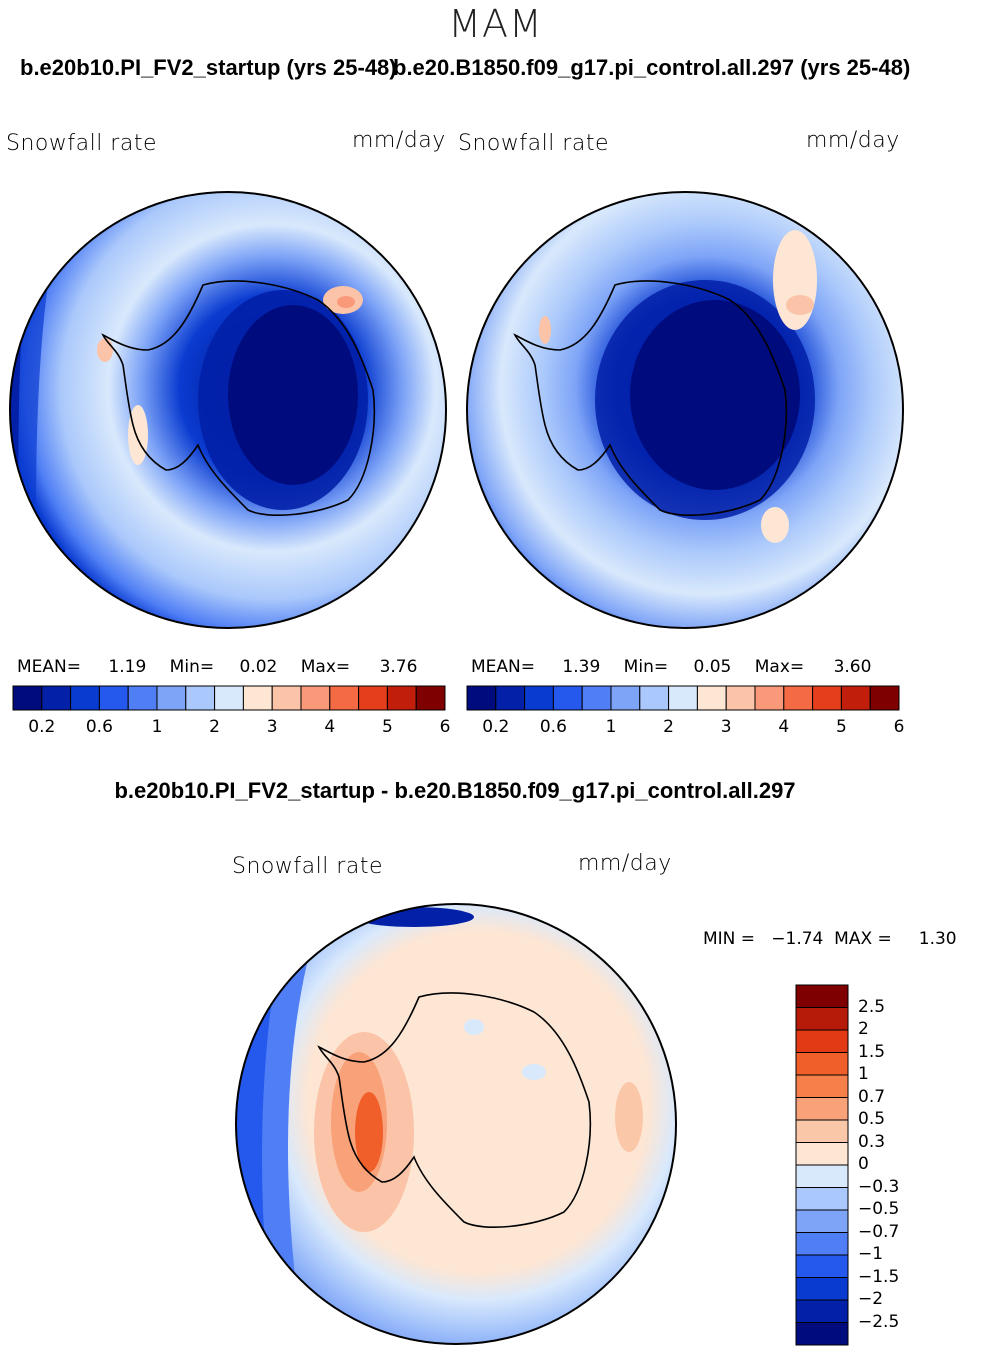 Image resolution: width=991 pixels, height=1353 pixels. Describe the element at coordinates (879, 1276) in the screenshot. I see `diff-colorbar-tick-label: −1.5` at that location.